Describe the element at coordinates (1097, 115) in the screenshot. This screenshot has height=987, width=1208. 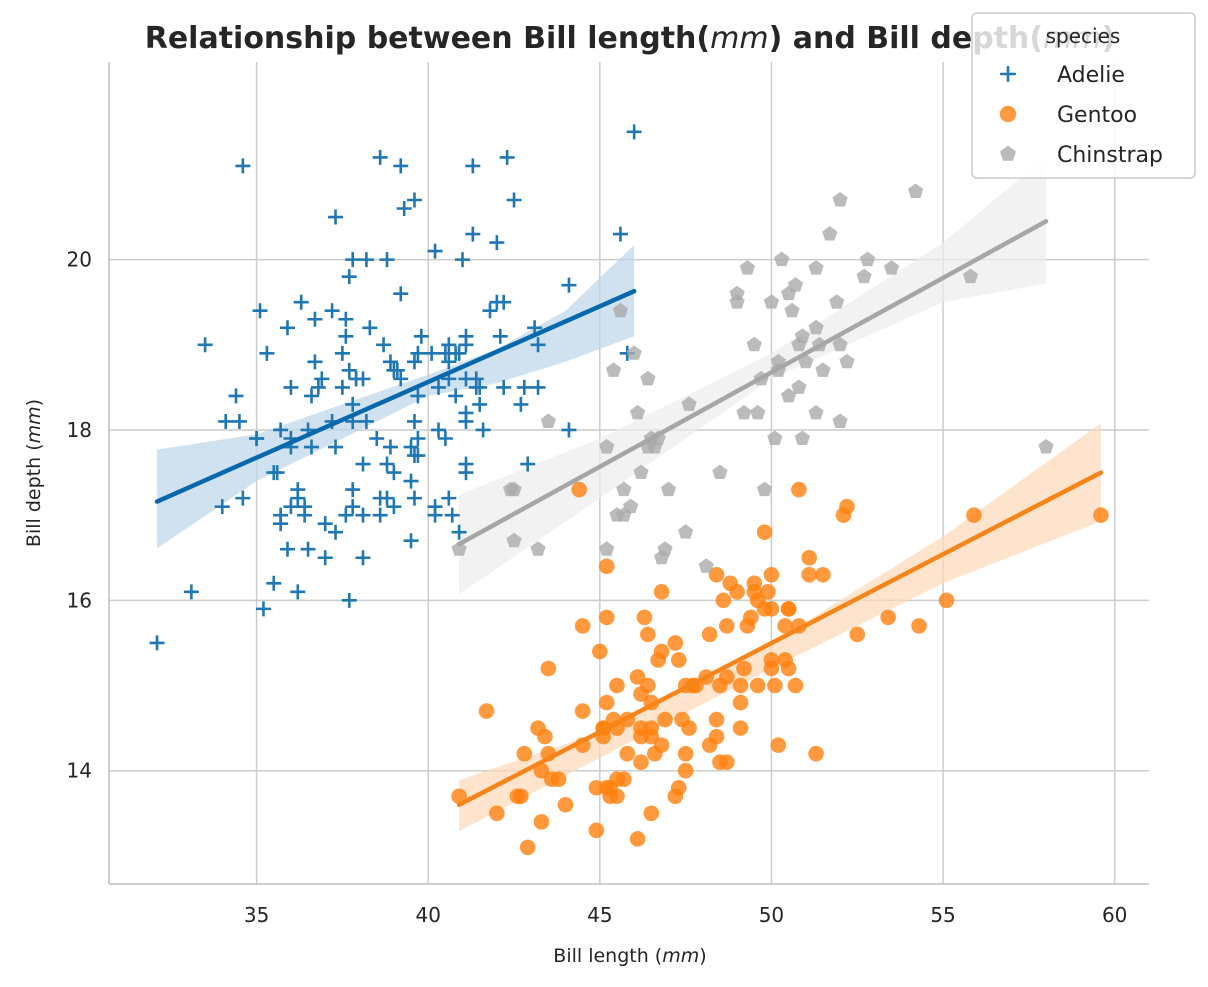
I see `legend-label-gentoo: Gentoo` at that location.